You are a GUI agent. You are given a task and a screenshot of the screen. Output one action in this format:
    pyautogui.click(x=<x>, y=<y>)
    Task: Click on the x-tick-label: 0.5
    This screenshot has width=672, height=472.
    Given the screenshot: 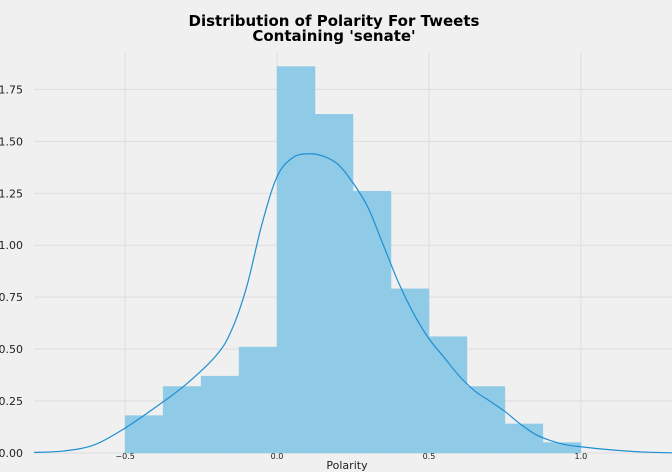 What is the action you would take?
    pyautogui.click(x=429, y=456)
    